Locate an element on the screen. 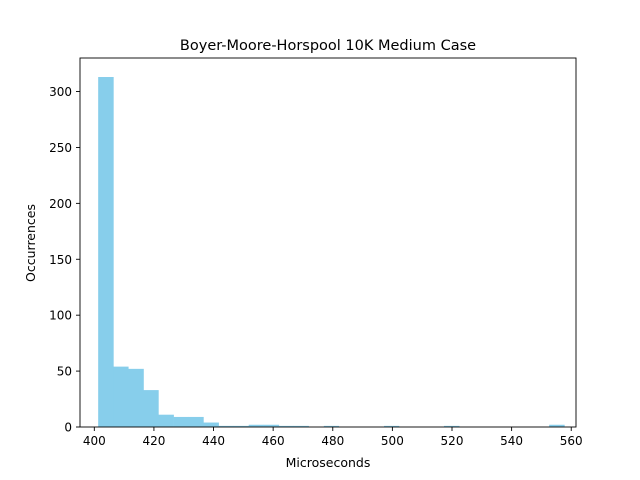 The image size is (640, 480). x-tick-label: 560 is located at coordinates (571, 441).